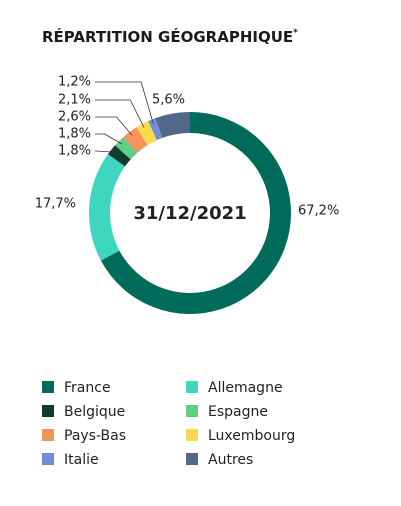 This screenshot has height=506, width=401. What do you see at coordinates (245, 388) in the screenshot?
I see `legend-label: Allemagne` at bounding box center [245, 388].